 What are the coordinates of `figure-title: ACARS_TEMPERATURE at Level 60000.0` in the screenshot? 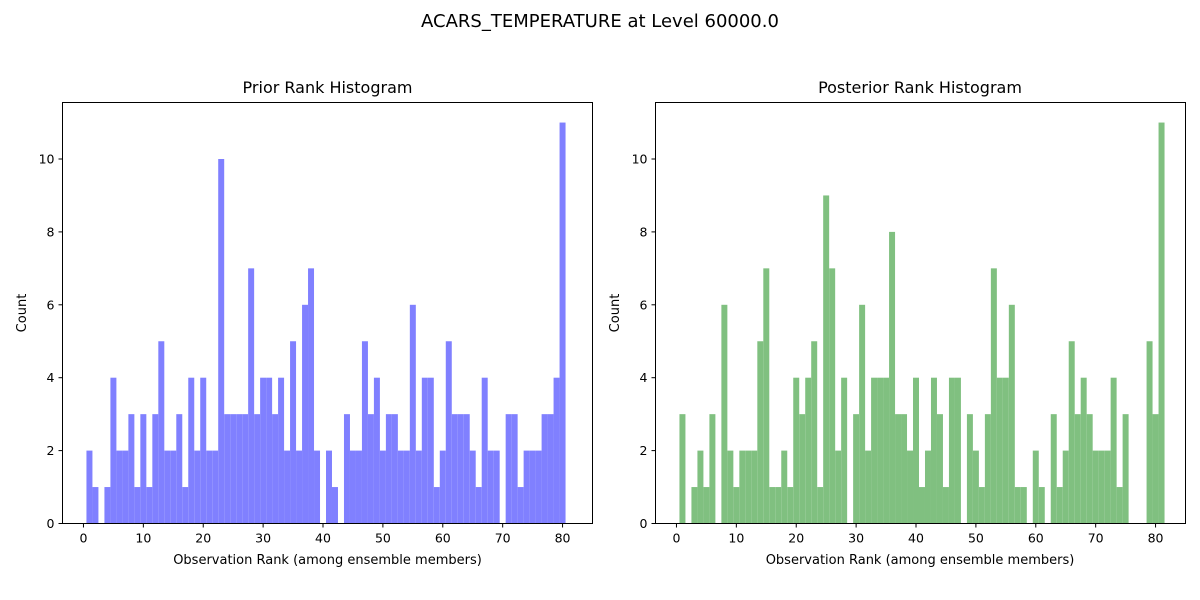 It's located at (600, 21).